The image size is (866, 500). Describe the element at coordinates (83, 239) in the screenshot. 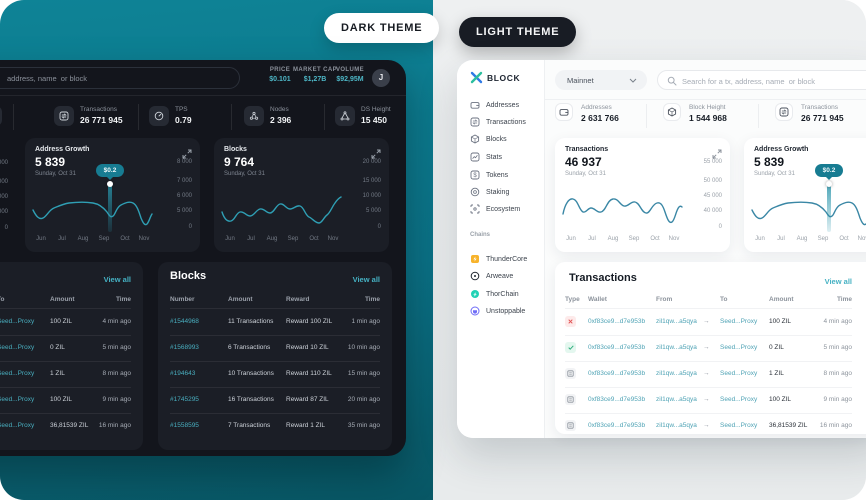

I see `x-tick: Aug` at that location.